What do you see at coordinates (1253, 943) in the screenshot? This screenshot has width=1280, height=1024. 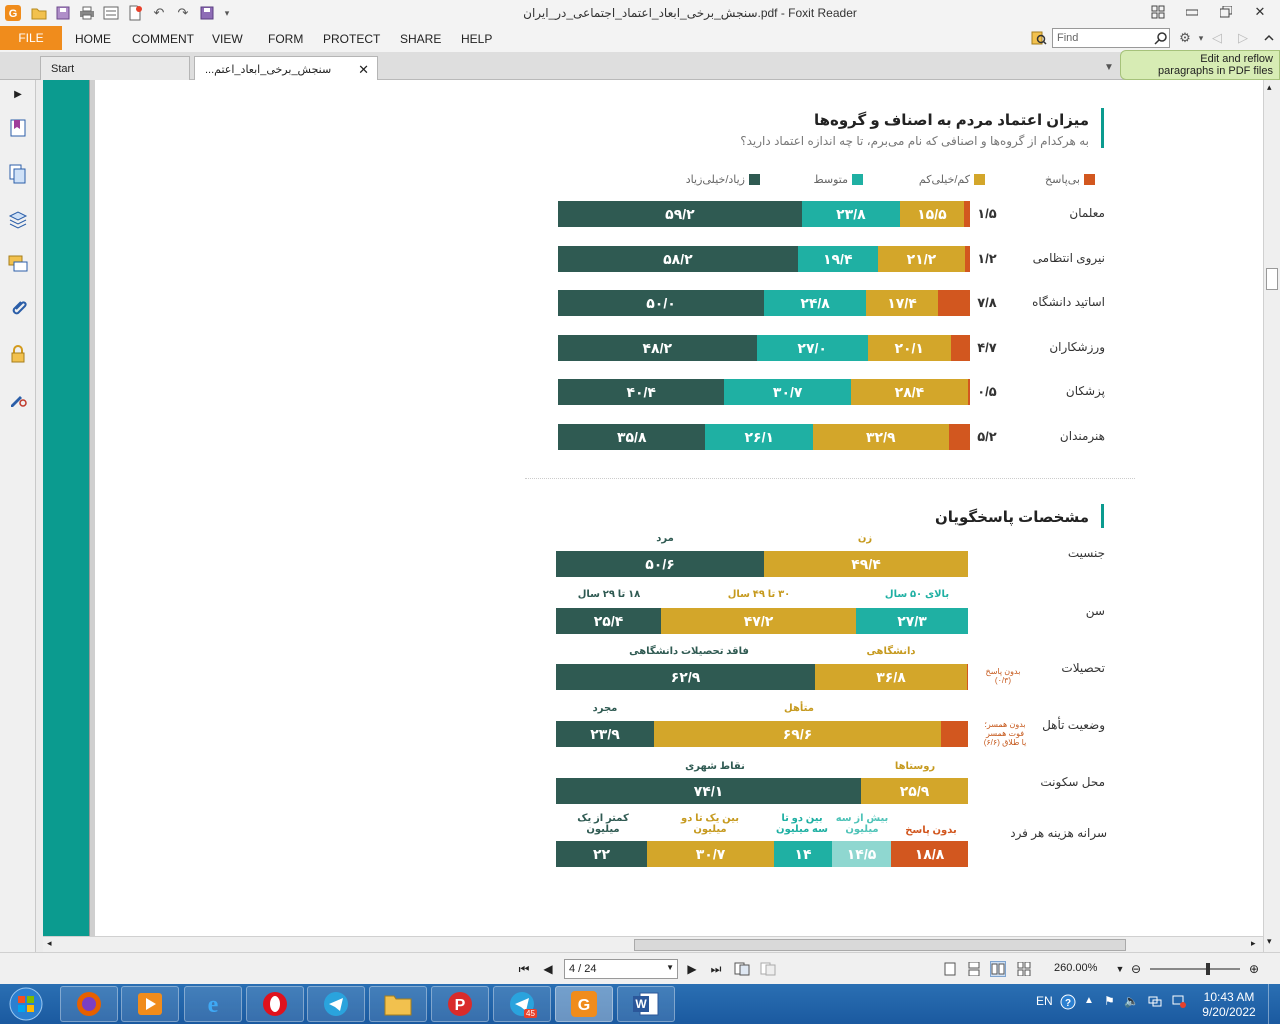 I see `scroll-right-icon: ▸` at bounding box center [1253, 943].